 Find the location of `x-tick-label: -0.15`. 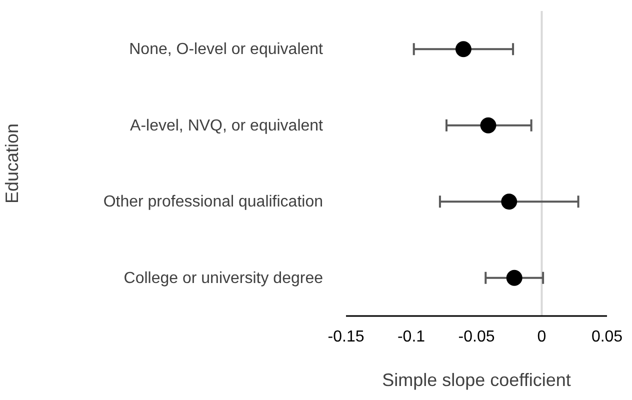

x-tick-label: -0.15 is located at coordinates (346, 337).